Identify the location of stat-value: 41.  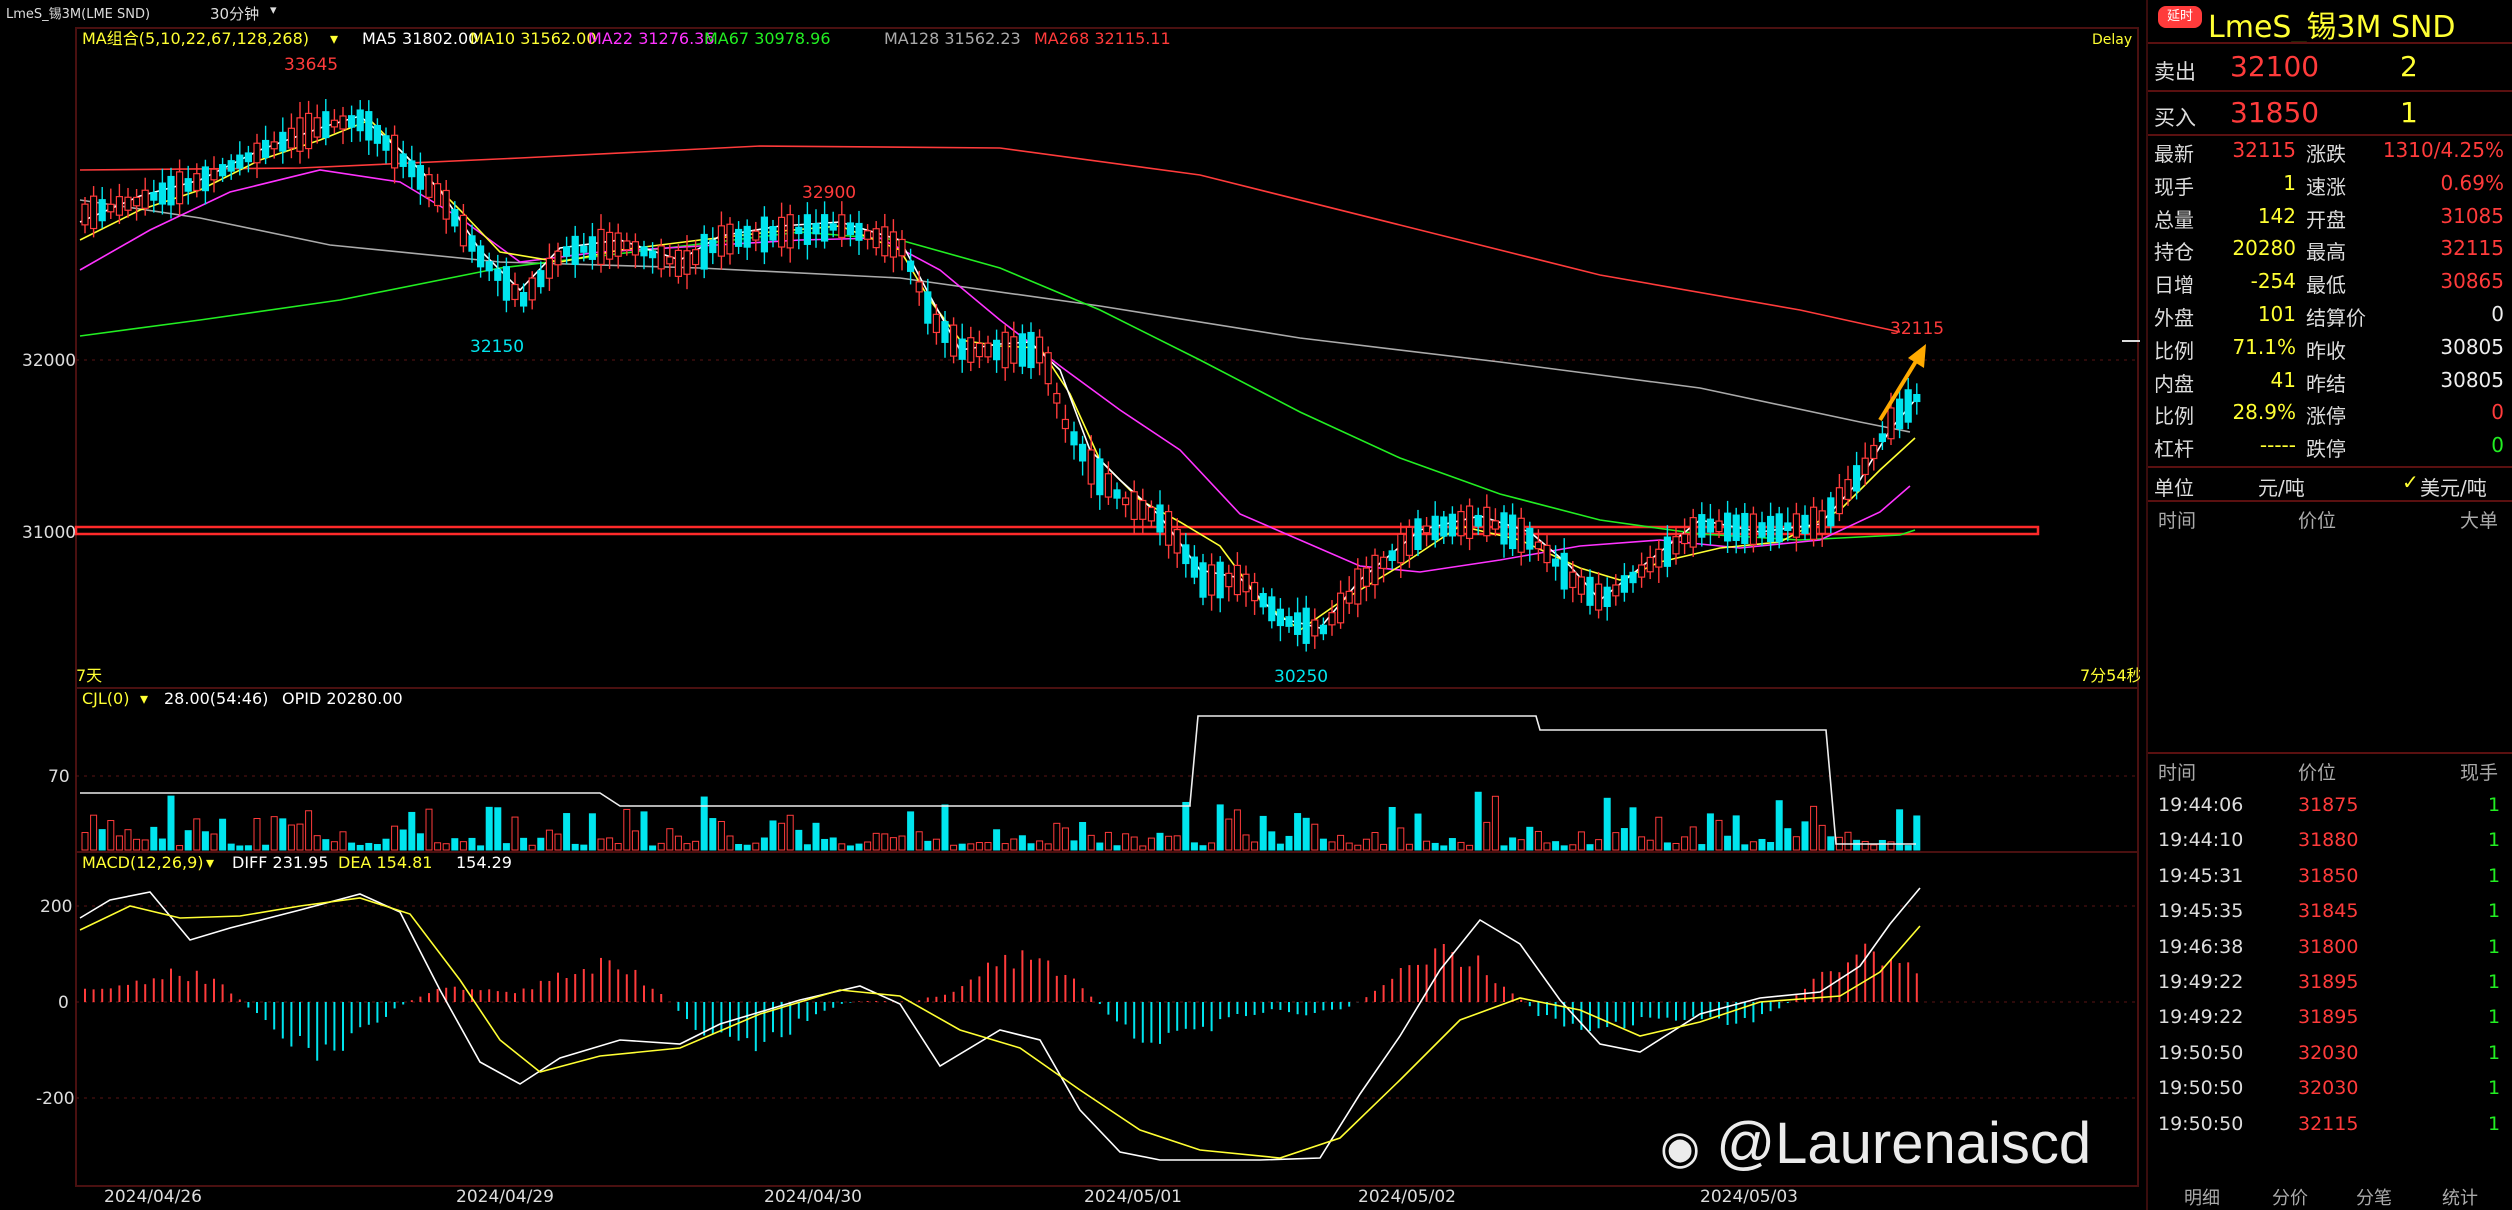
(2283, 379).